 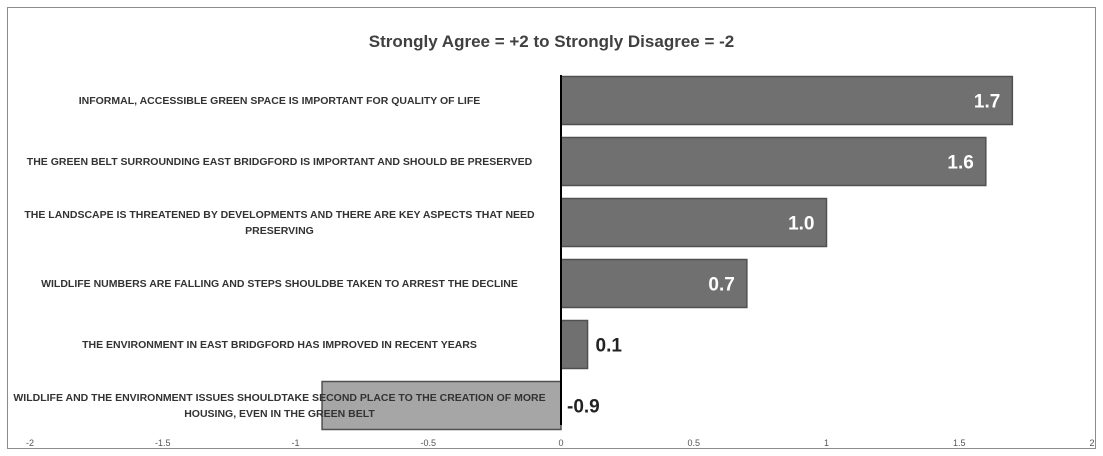 I want to click on x-tick-label-3: -0.5, so click(x=428, y=443).